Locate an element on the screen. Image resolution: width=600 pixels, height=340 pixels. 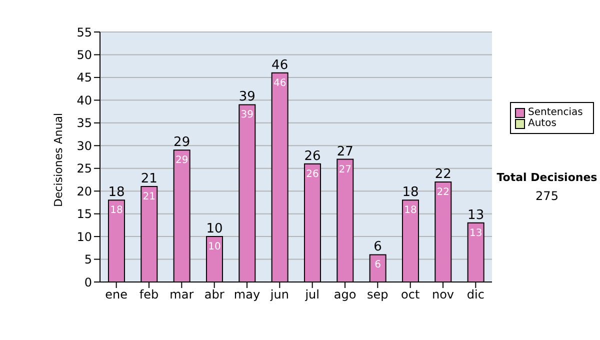
x-tick-label: mar is located at coordinates (182, 295).